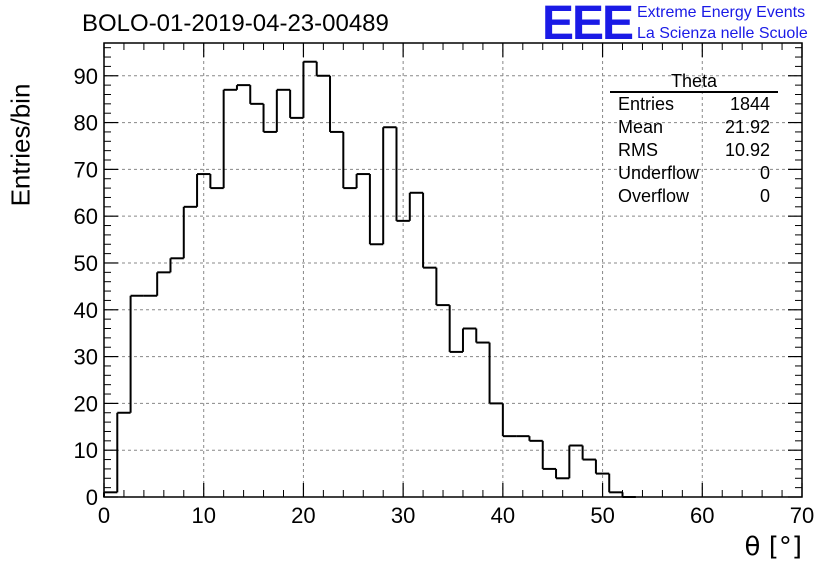 This screenshot has width=836, height=572. I want to click on y-tick-label: 20, so click(86, 403).